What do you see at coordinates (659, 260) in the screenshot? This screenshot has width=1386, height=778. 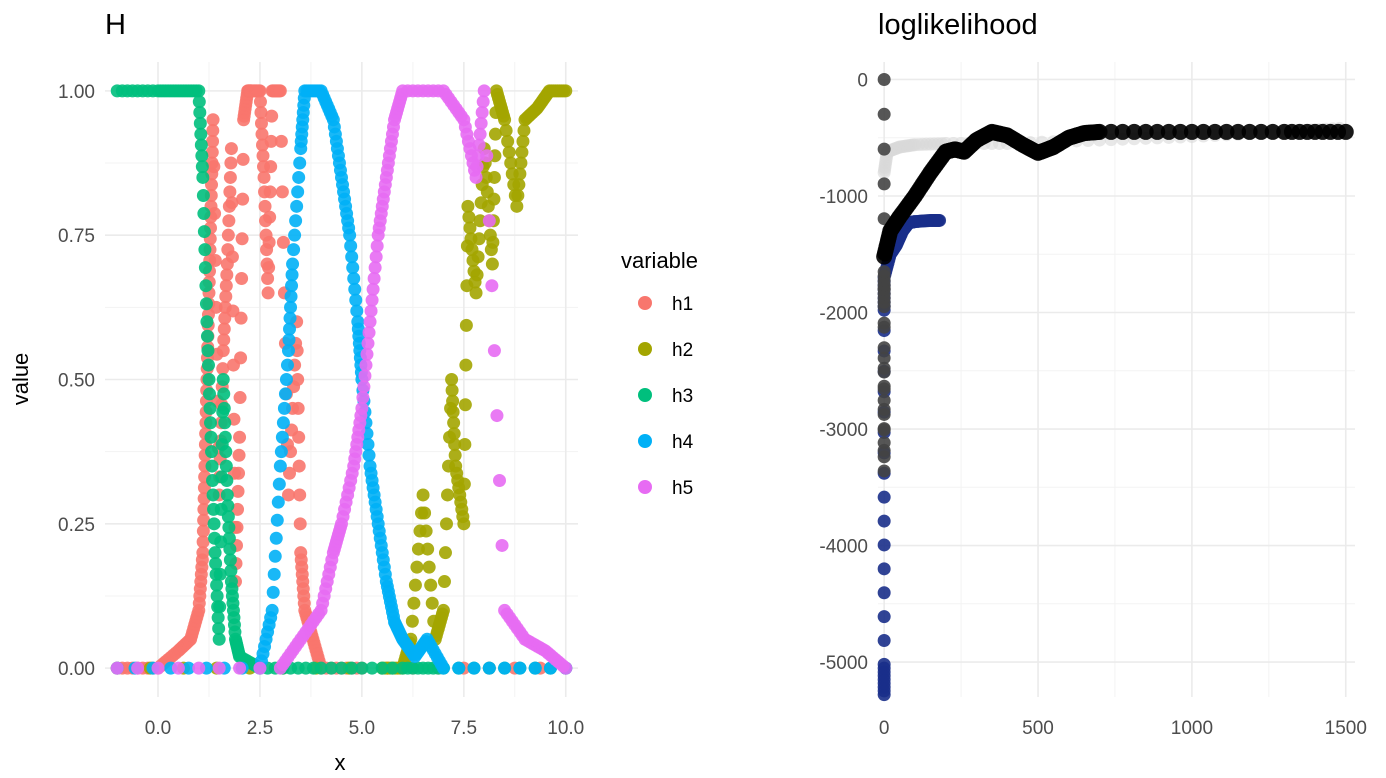 I see `legend-title: variable` at bounding box center [659, 260].